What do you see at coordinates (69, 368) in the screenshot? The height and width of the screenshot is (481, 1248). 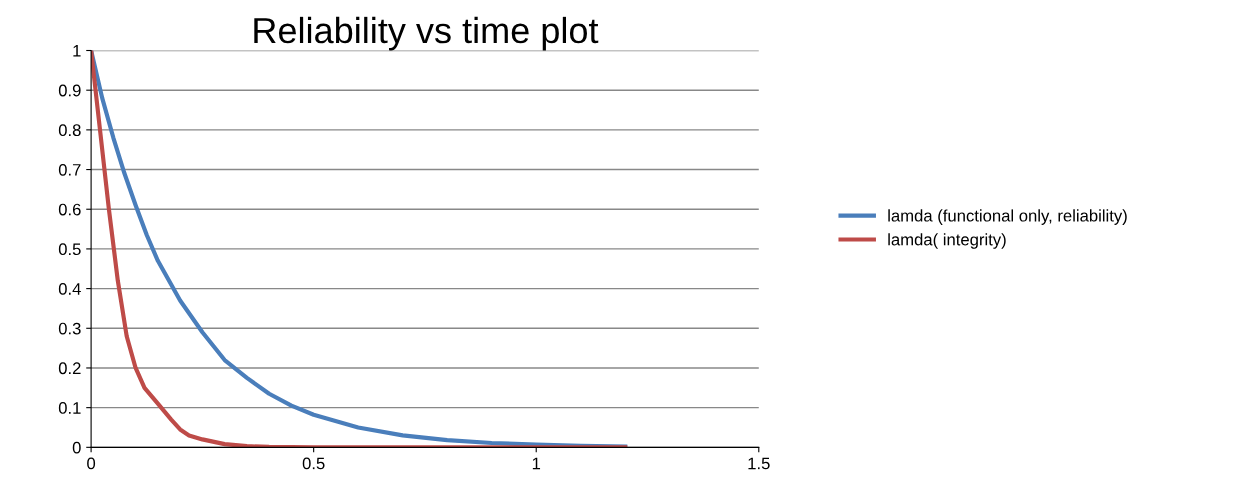 I see `y-tick-label: 0.2` at bounding box center [69, 368].